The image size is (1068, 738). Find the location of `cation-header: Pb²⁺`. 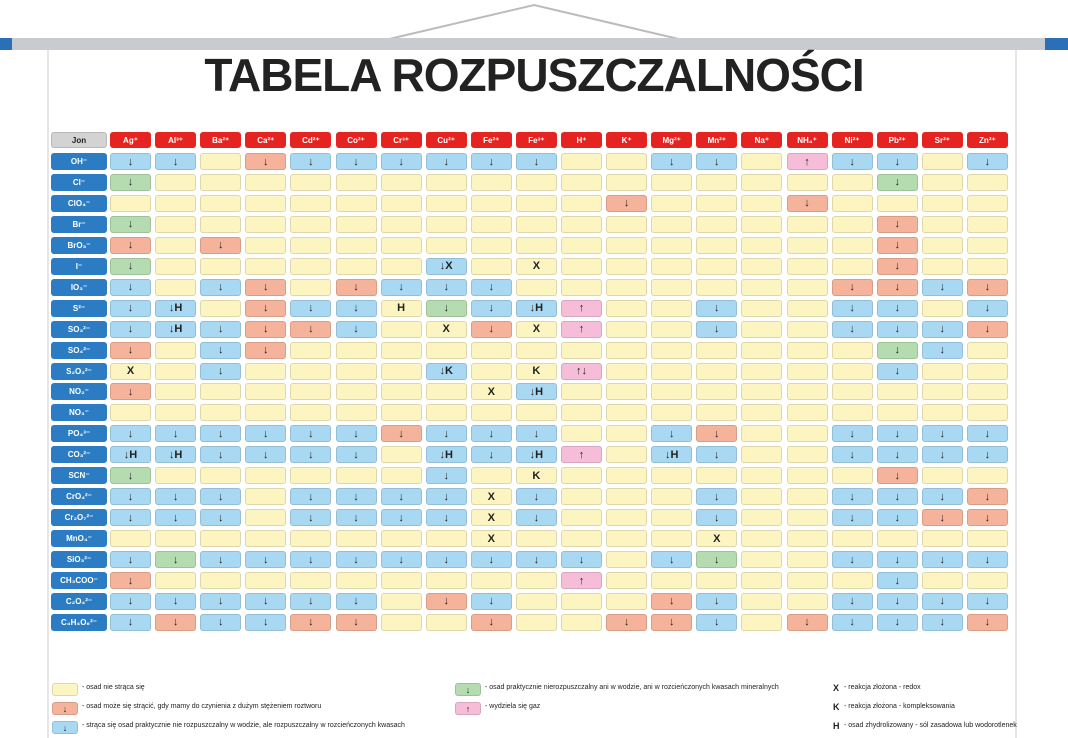

cation-header: Pb²⁺ is located at coordinates (897, 140).